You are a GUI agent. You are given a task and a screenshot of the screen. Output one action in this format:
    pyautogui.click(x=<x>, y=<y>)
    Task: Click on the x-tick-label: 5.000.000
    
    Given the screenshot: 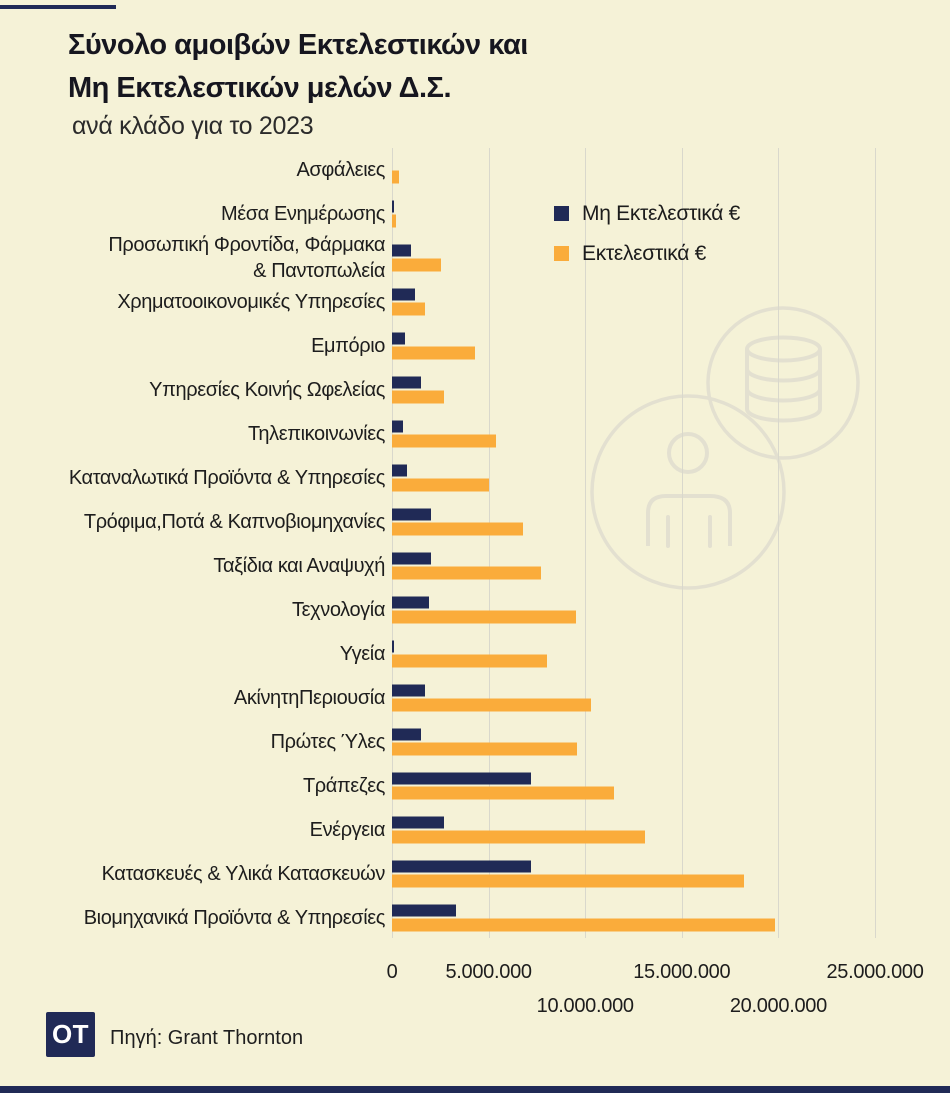 What is the action you would take?
    pyautogui.click(x=488, y=972)
    